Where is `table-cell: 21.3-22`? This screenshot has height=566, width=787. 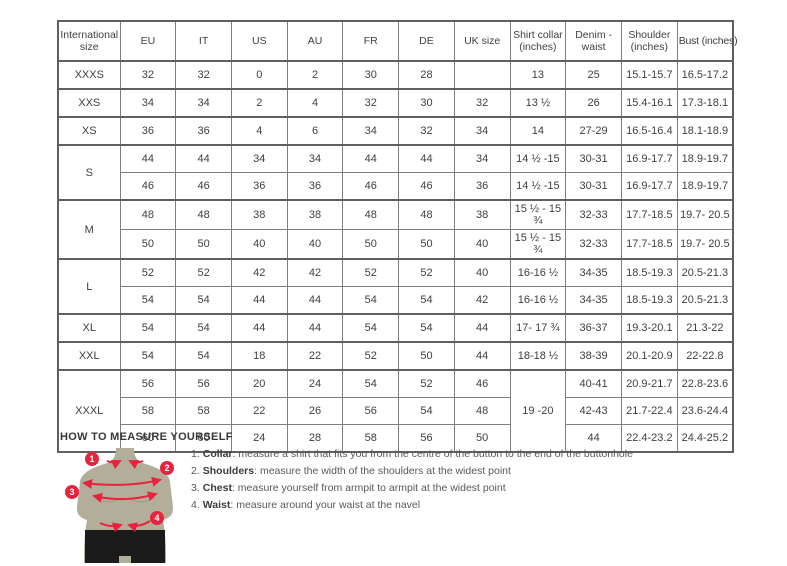
table-cell: 21.3-22 is located at coordinates (705, 328).